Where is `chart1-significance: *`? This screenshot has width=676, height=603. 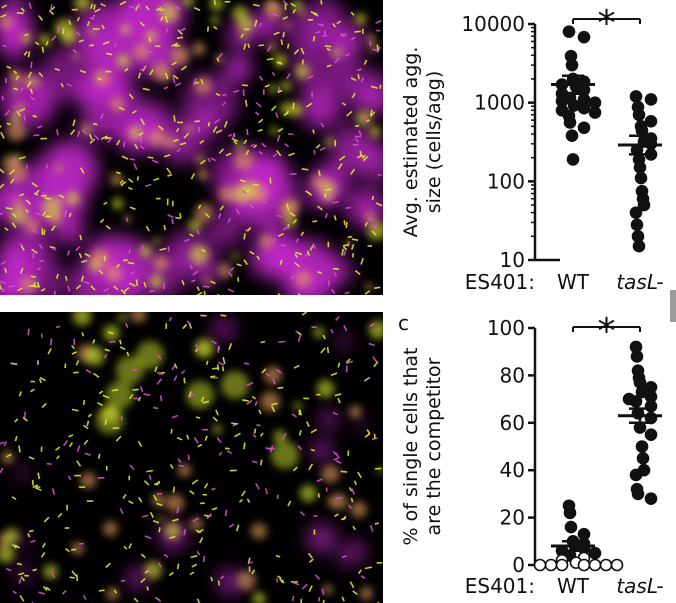 chart1-significance: * is located at coordinates (606, 23).